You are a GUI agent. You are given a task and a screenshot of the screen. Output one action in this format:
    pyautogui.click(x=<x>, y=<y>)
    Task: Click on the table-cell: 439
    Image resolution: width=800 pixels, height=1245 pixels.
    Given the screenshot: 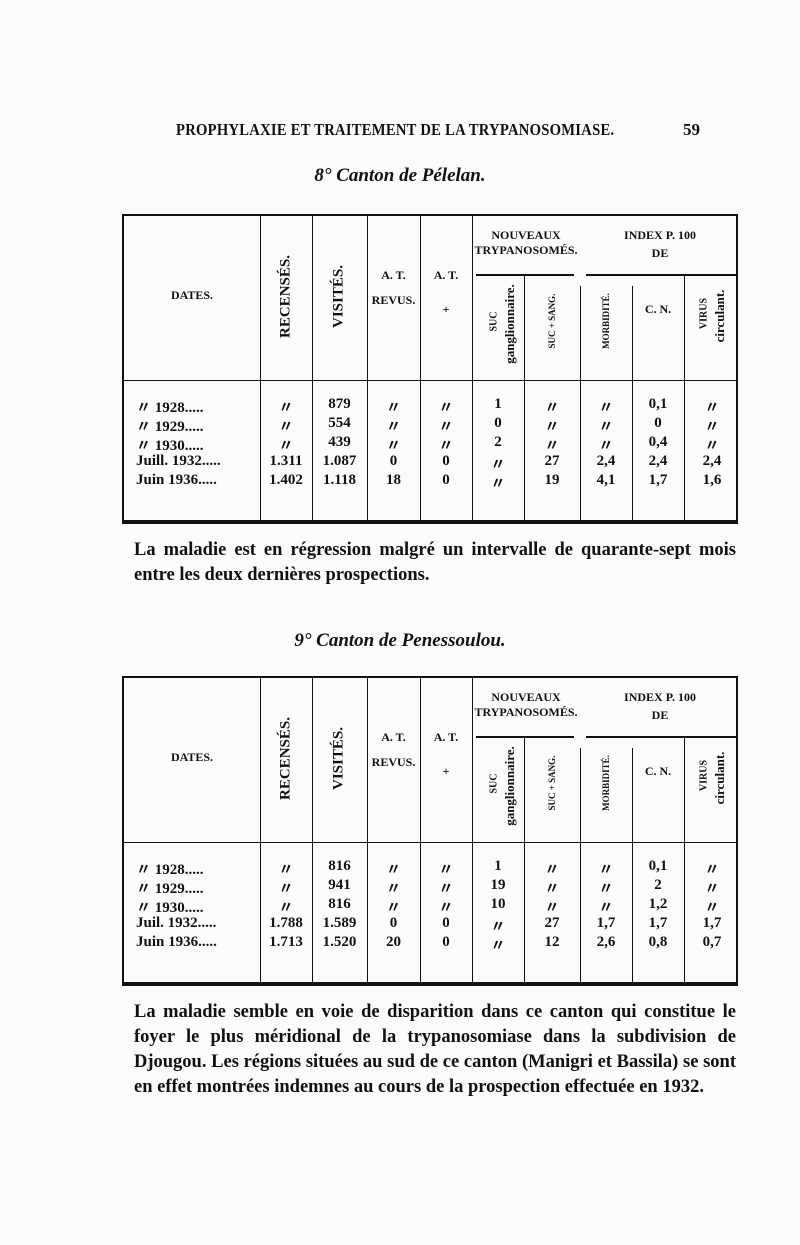 What is the action you would take?
    pyautogui.click(x=339, y=442)
    